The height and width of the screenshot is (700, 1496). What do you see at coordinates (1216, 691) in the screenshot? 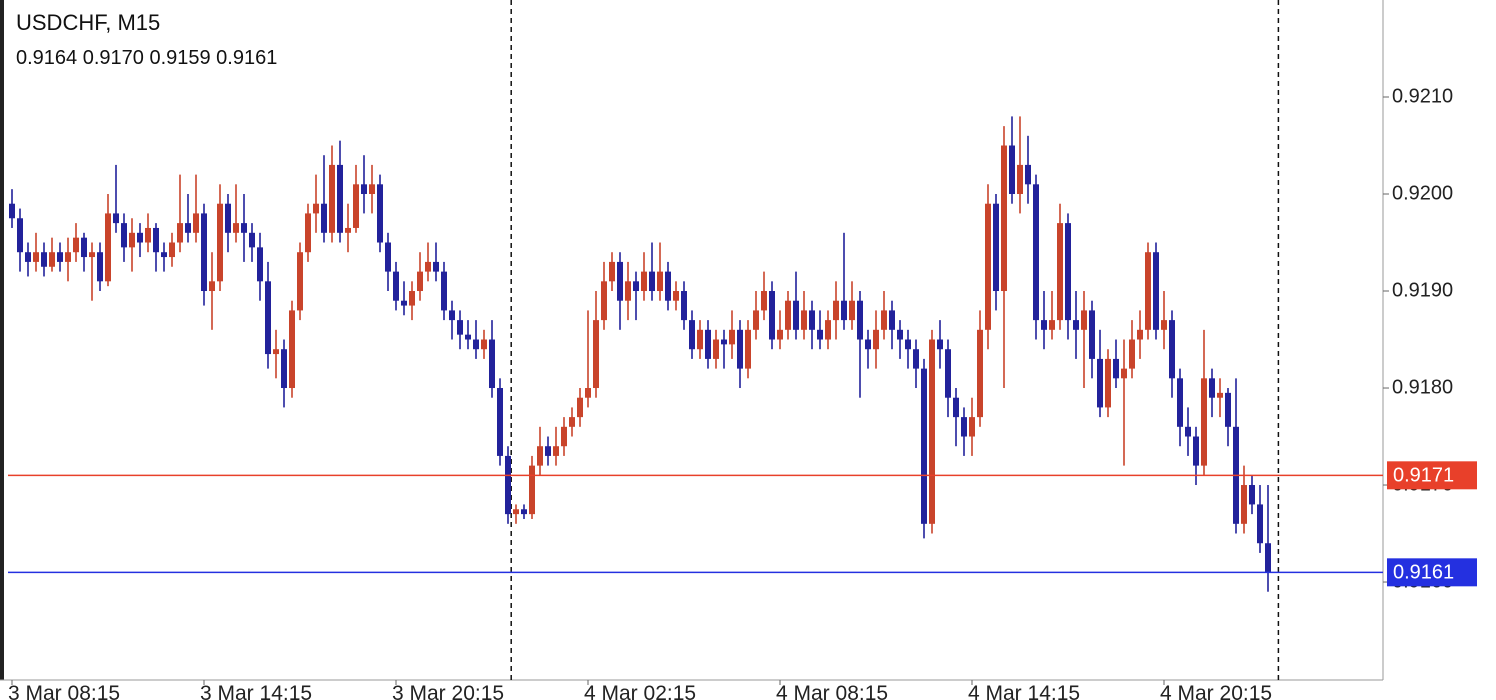
I see `x-tick-label: 4 Mar 20:15` at bounding box center [1216, 691].